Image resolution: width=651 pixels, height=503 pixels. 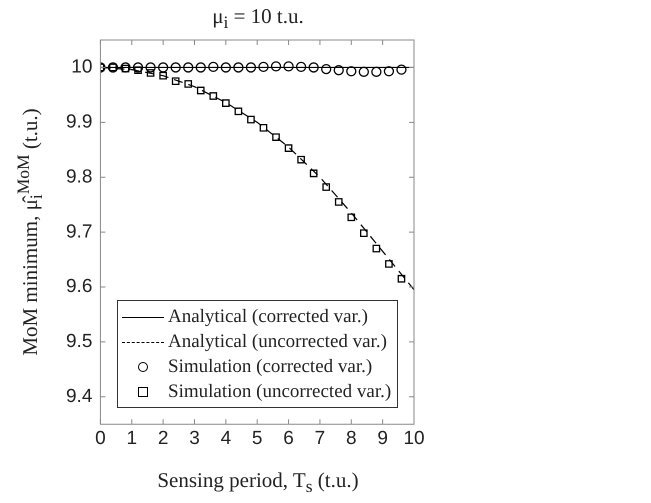 I want to click on x-tick-label: 1, so click(x=132, y=438).